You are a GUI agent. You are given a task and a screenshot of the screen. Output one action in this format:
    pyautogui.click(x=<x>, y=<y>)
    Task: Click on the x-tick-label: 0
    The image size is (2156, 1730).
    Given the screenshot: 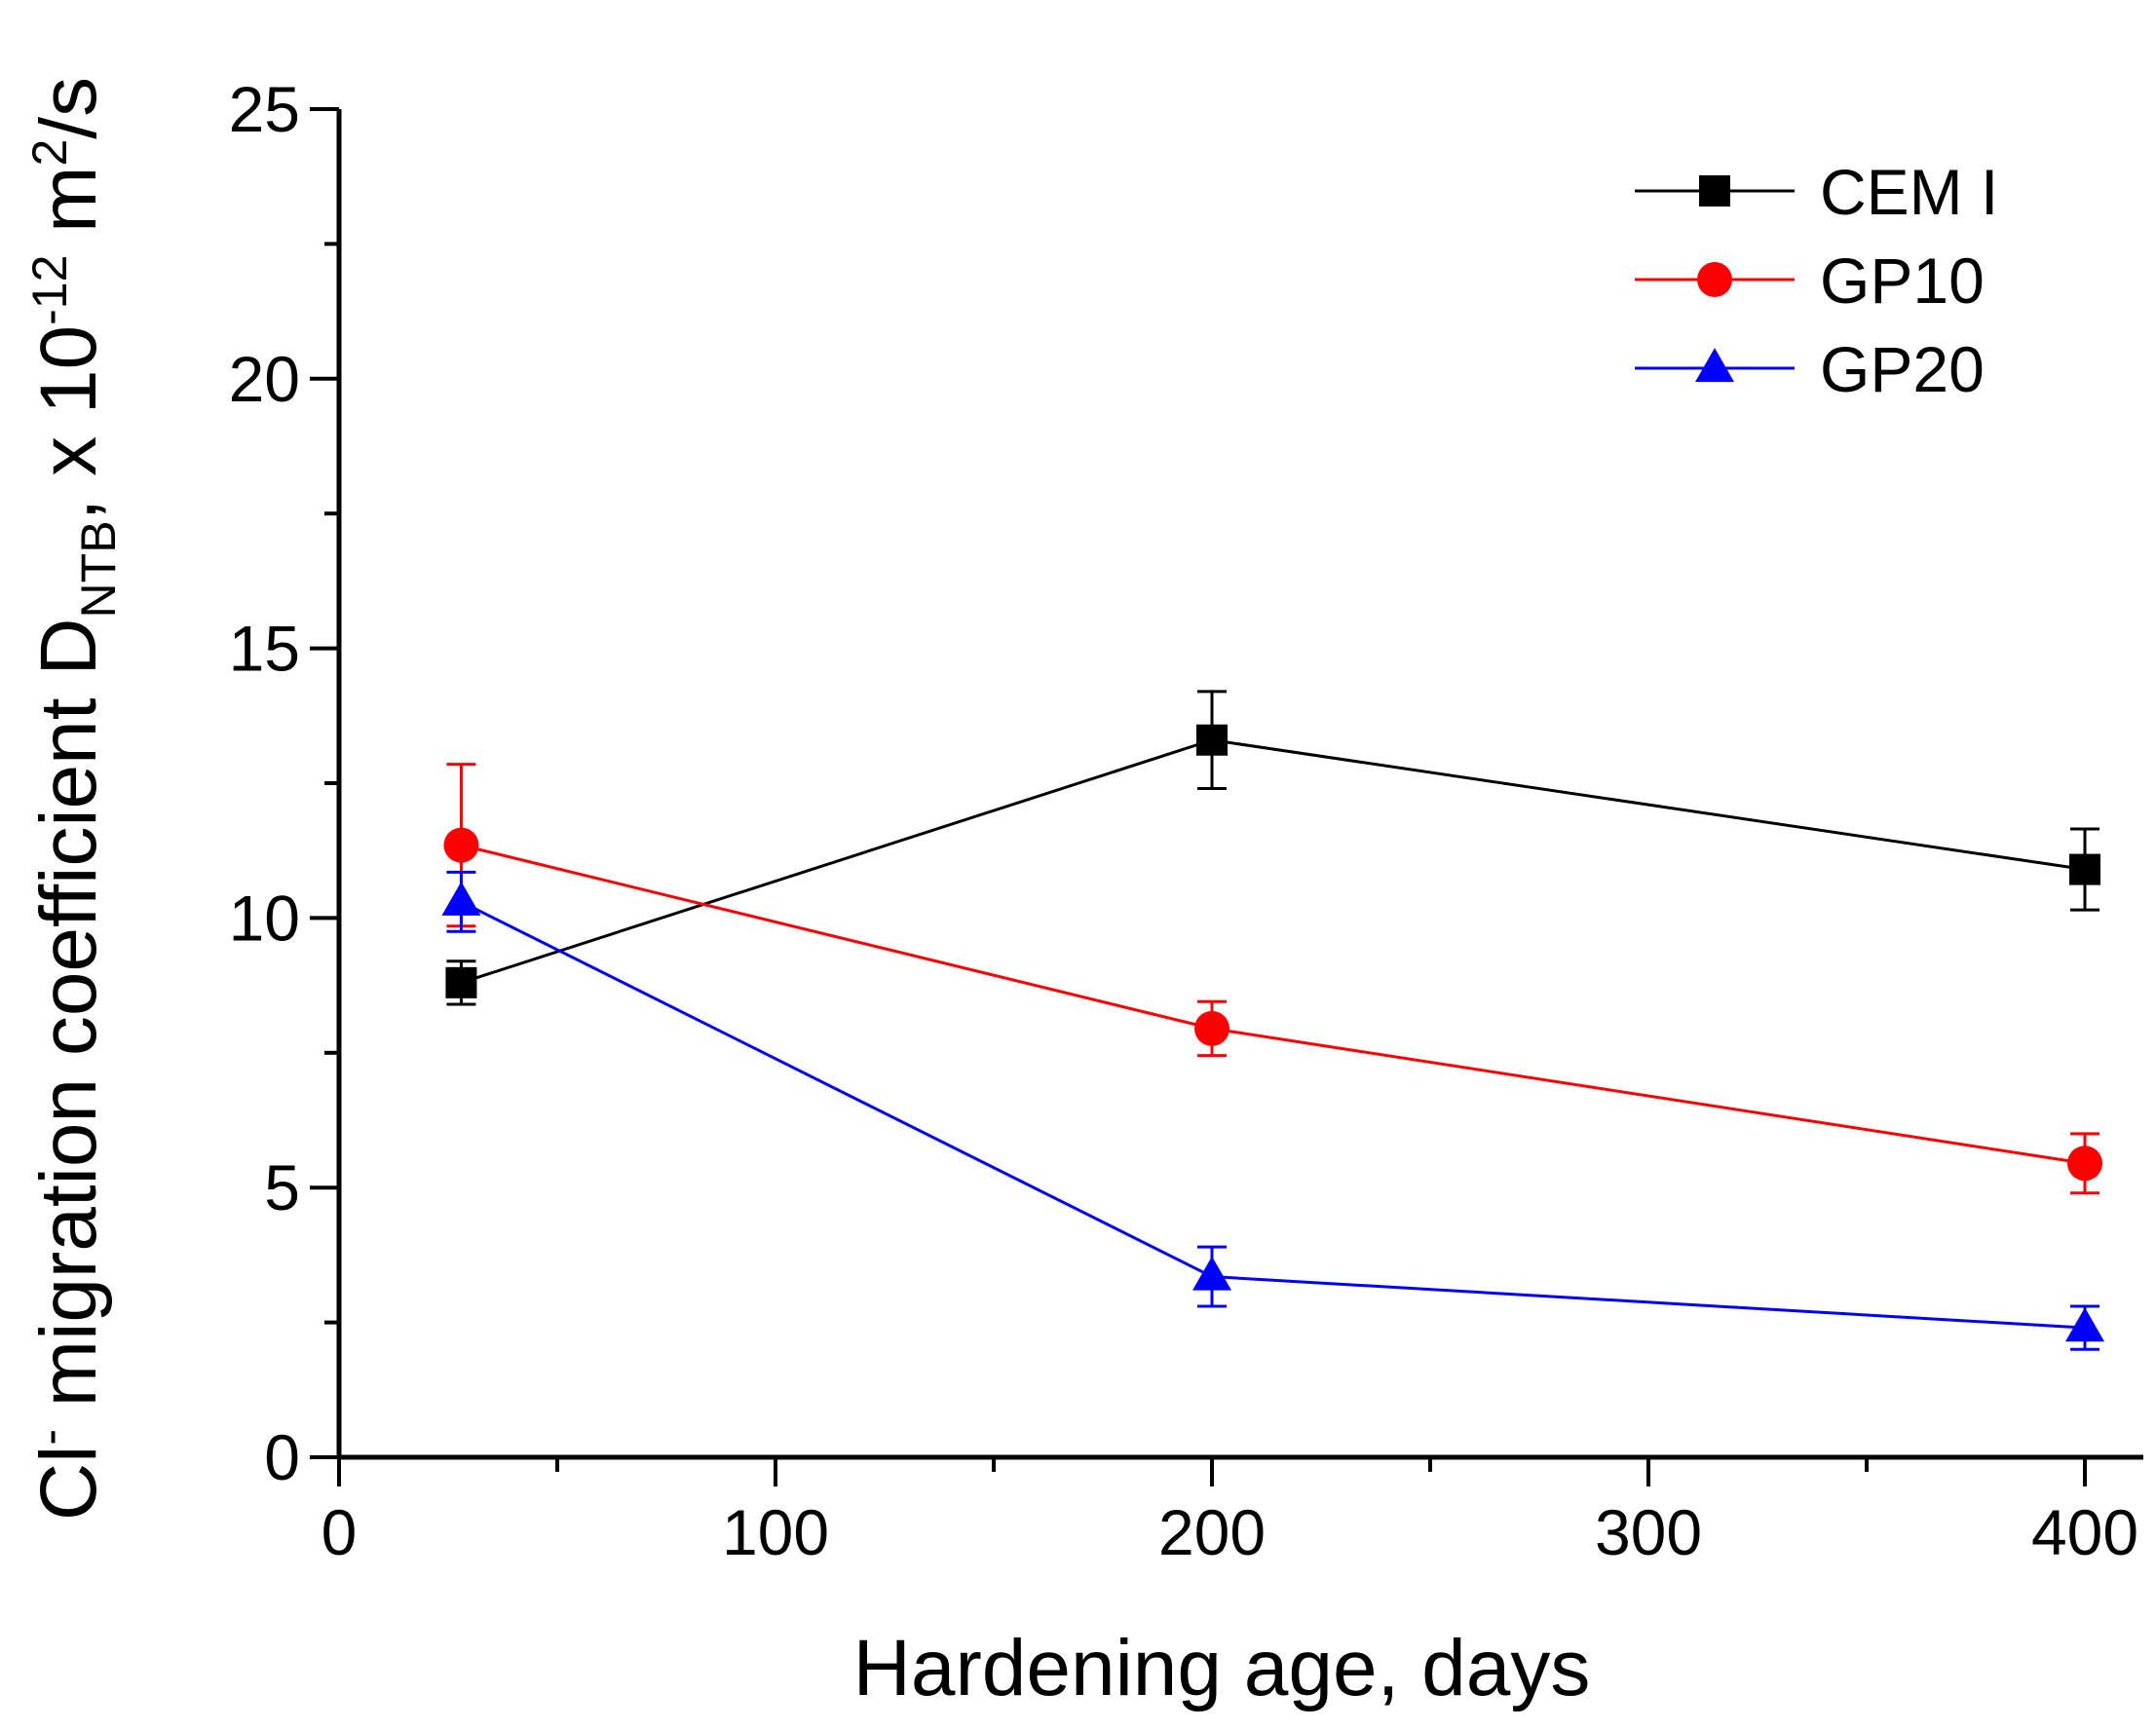 What is the action you would take?
    pyautogui.click(x=340, y=1532)
    